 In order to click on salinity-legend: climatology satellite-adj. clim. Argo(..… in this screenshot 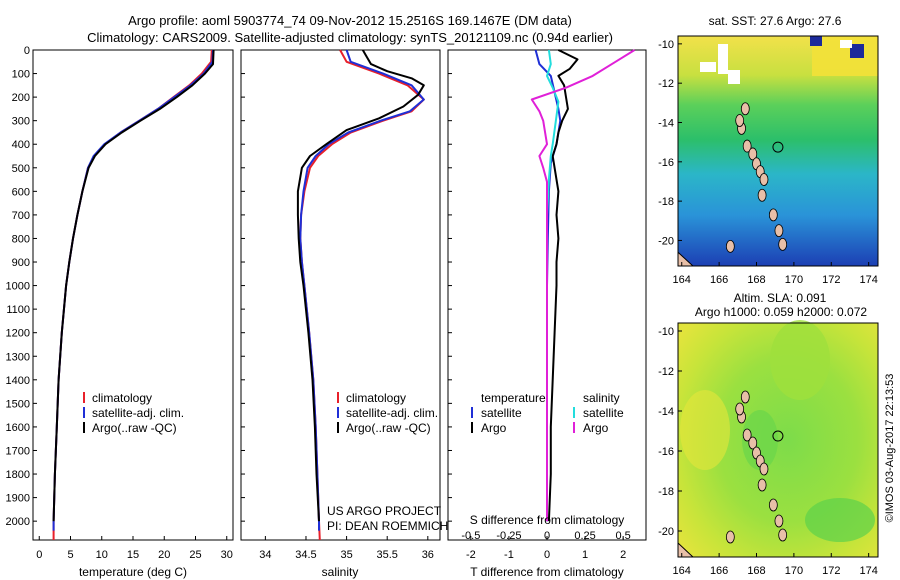, I will do `click(387, 413)`.